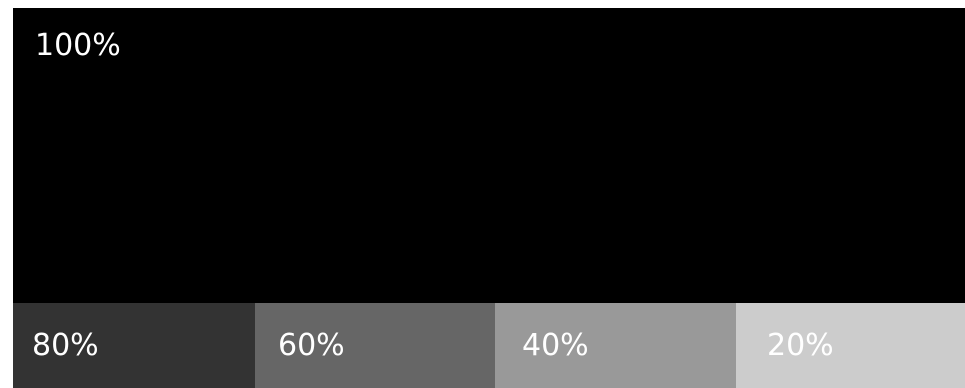  What do you see at coordinates (375, 345) in the screenshot?
I see `swatch-60: 60%` at bounding box center [375, 345].